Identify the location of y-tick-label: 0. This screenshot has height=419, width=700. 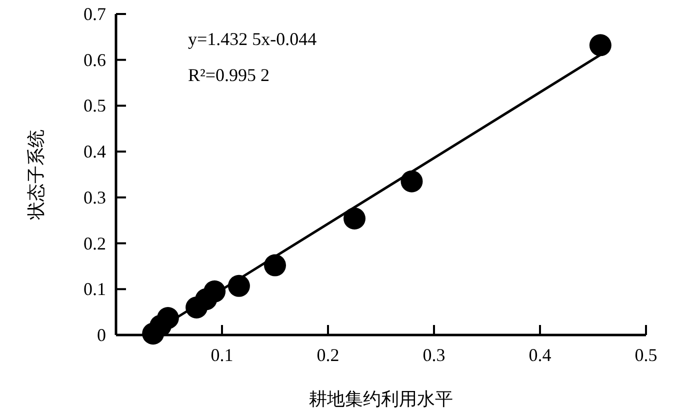
(101, 335).